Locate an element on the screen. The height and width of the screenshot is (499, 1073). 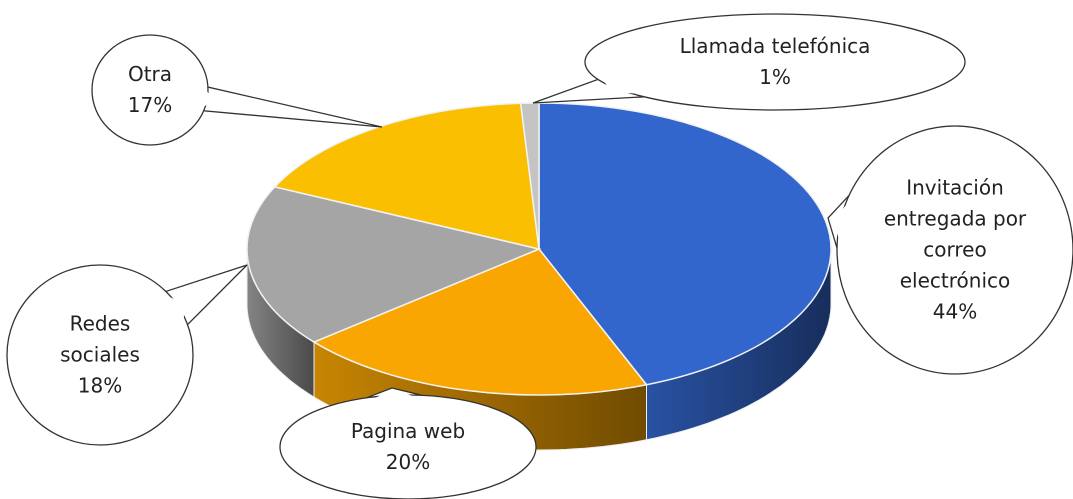
category-label: Llamada telefónica is located at coordinates (775, 46).